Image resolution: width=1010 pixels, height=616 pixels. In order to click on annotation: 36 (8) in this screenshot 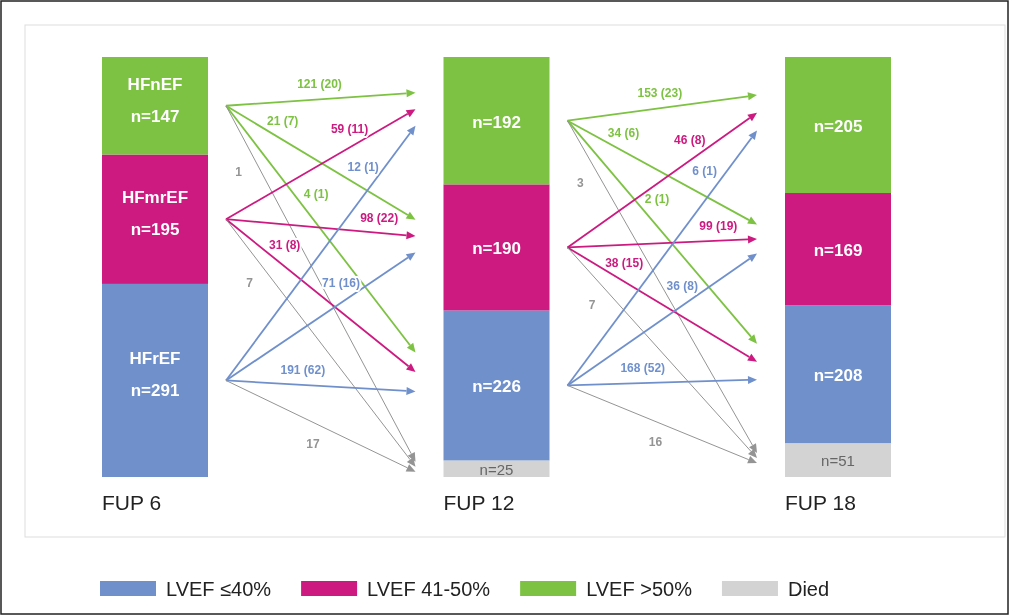, I will do `click(682, 285)`.